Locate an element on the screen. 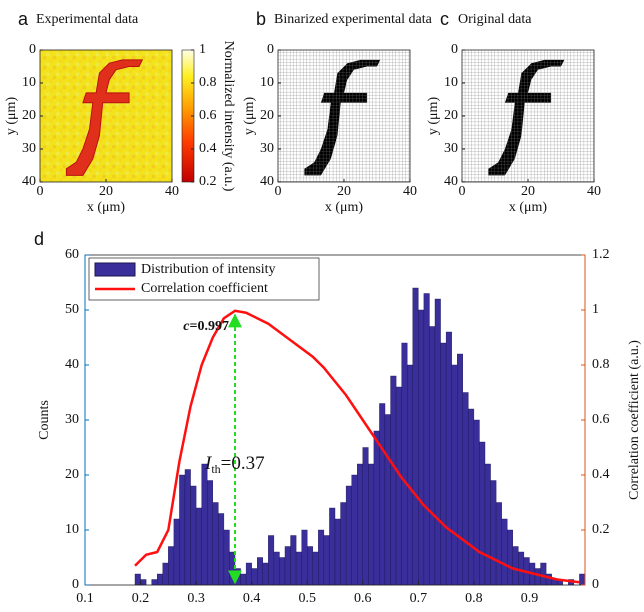 Image resolution: width=644 pixels, height=612 pixels. x-tick-label: 0.3 is located at coordinates (196, 598).